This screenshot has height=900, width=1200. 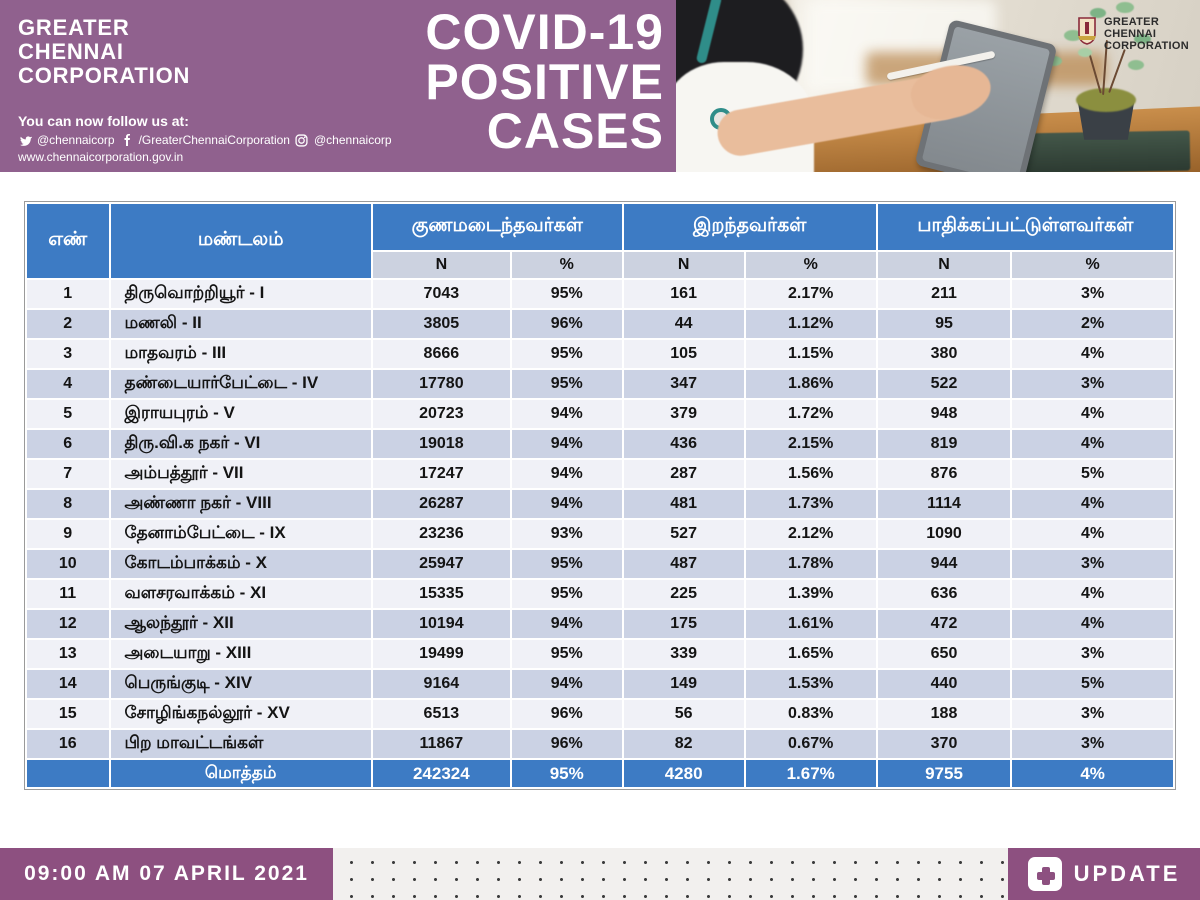 I want to click on total-affected-pct: 4%, so click(x=1092, y=773).